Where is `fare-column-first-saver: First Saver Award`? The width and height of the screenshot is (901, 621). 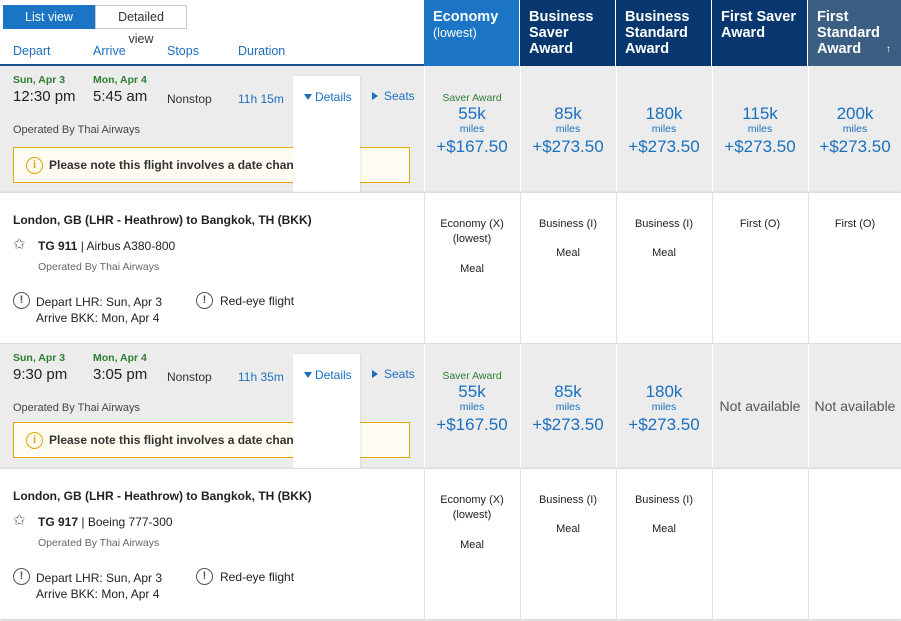 fare-column-first-saver: First Saver Award is located at coordinates (759, 33).